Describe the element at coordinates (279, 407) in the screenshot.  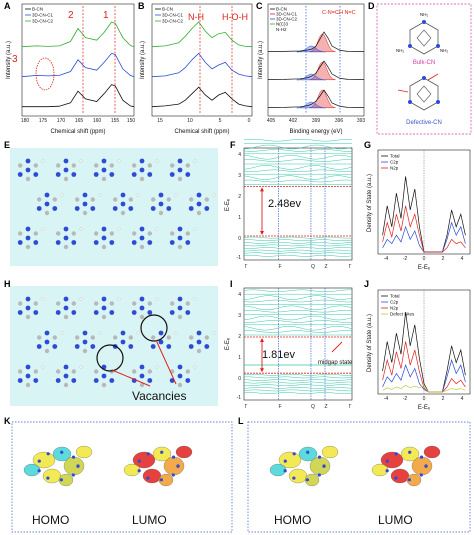
I see `panel-i-xtick: F` at that location.